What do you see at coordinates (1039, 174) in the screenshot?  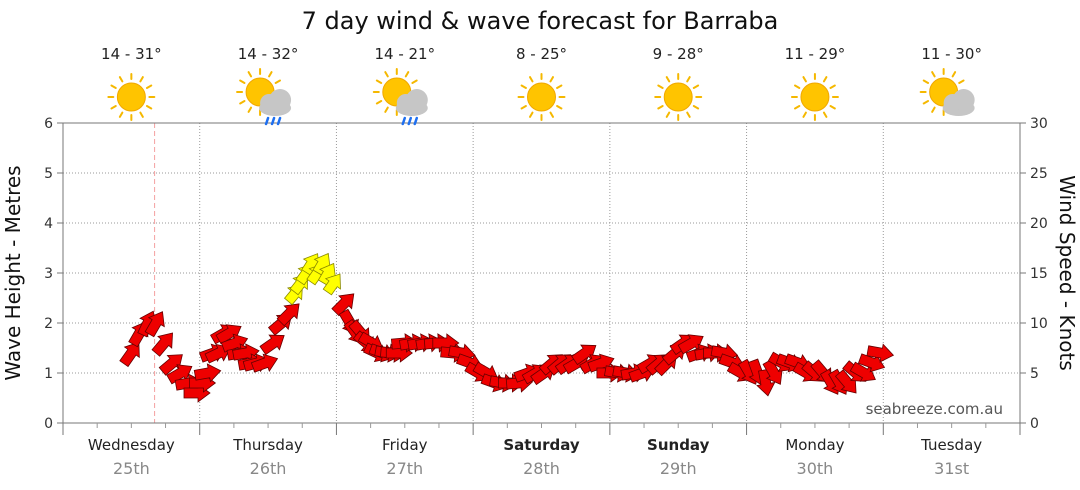 I see `right-tick-label: 25` at bounding box center [1039, 174].